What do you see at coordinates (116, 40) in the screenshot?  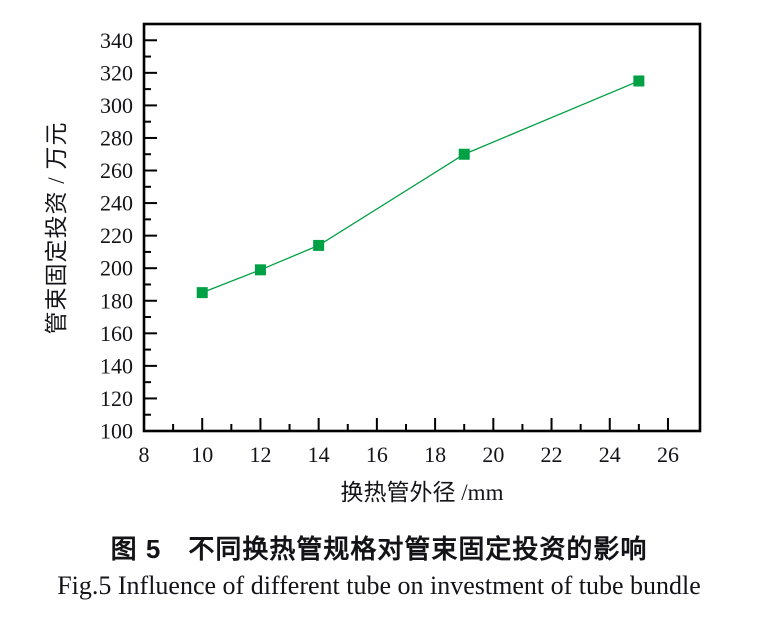 I see `y-tick-label: 340` at bounding box center [116, 40].